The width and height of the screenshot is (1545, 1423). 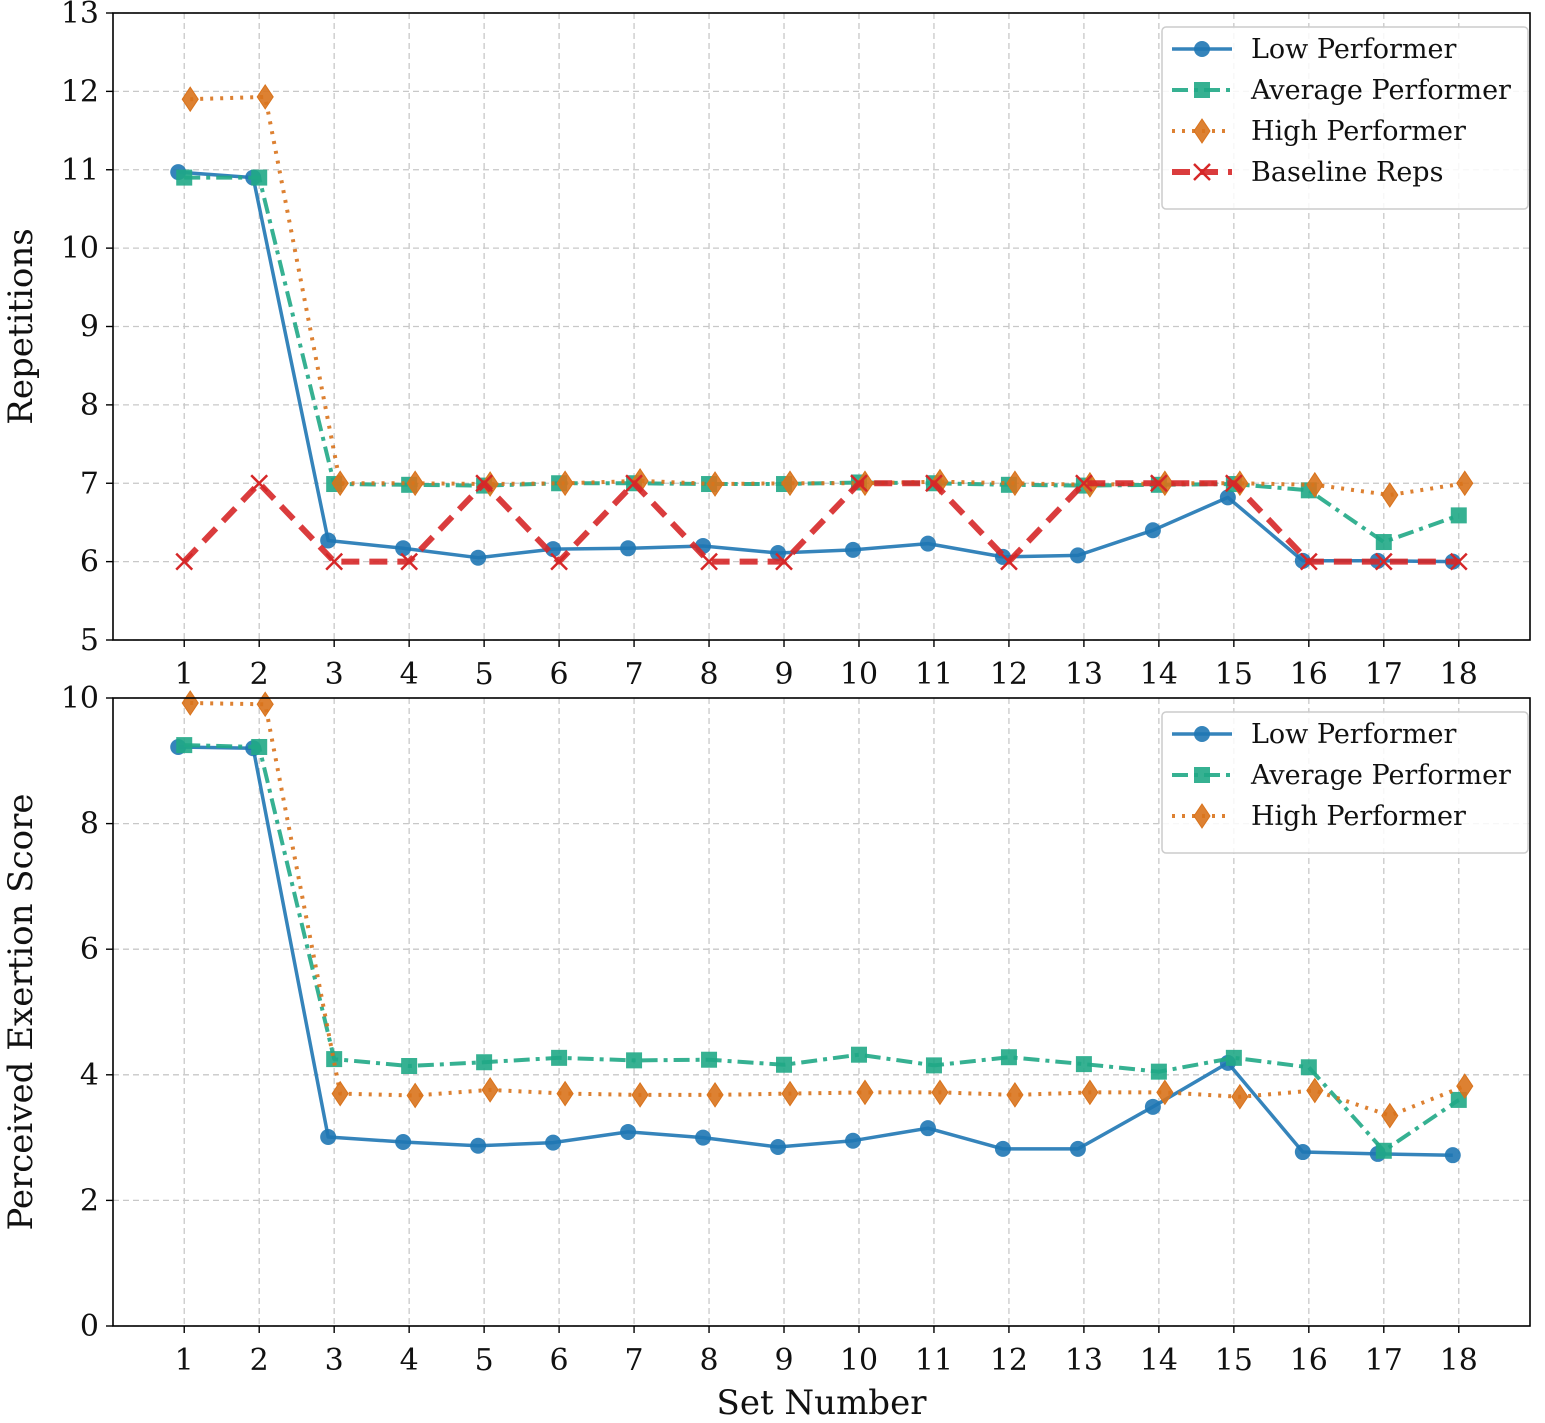 What do you see at coordinates (334, 674) in the screenshot?
I see `rep-x-tick-label: 3` at bounding box center [334, 674].